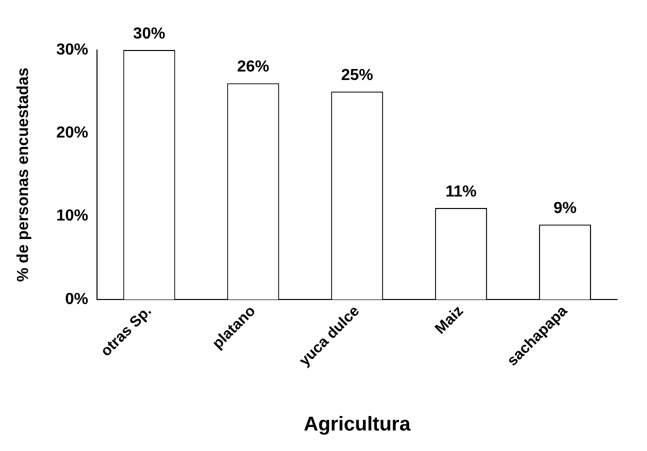 The width and height of the screenshot is (647, 451). I want to click on data-label: 25%, so click(357, 75).